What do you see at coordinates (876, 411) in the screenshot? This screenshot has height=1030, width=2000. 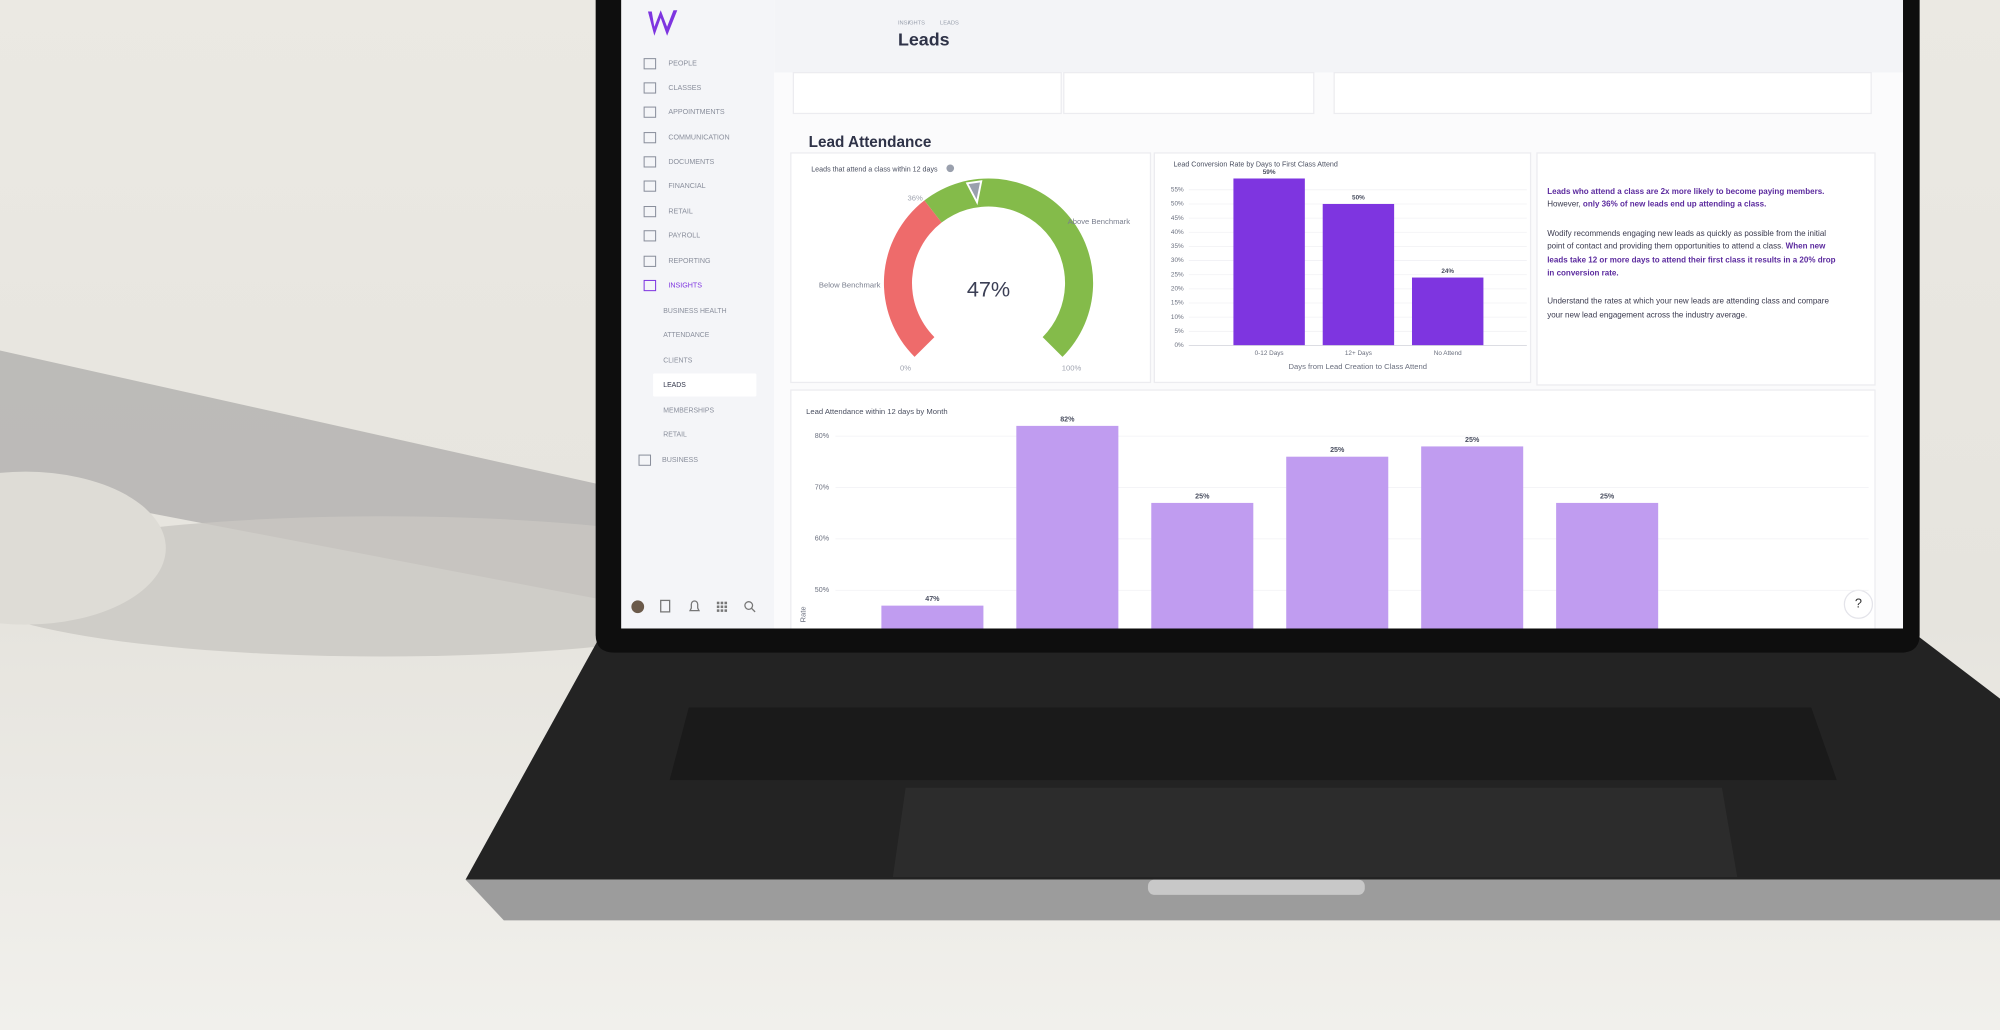 I see `chart-title: Lead Attendance within 12 days by Month` at bounding box center [876, 411].